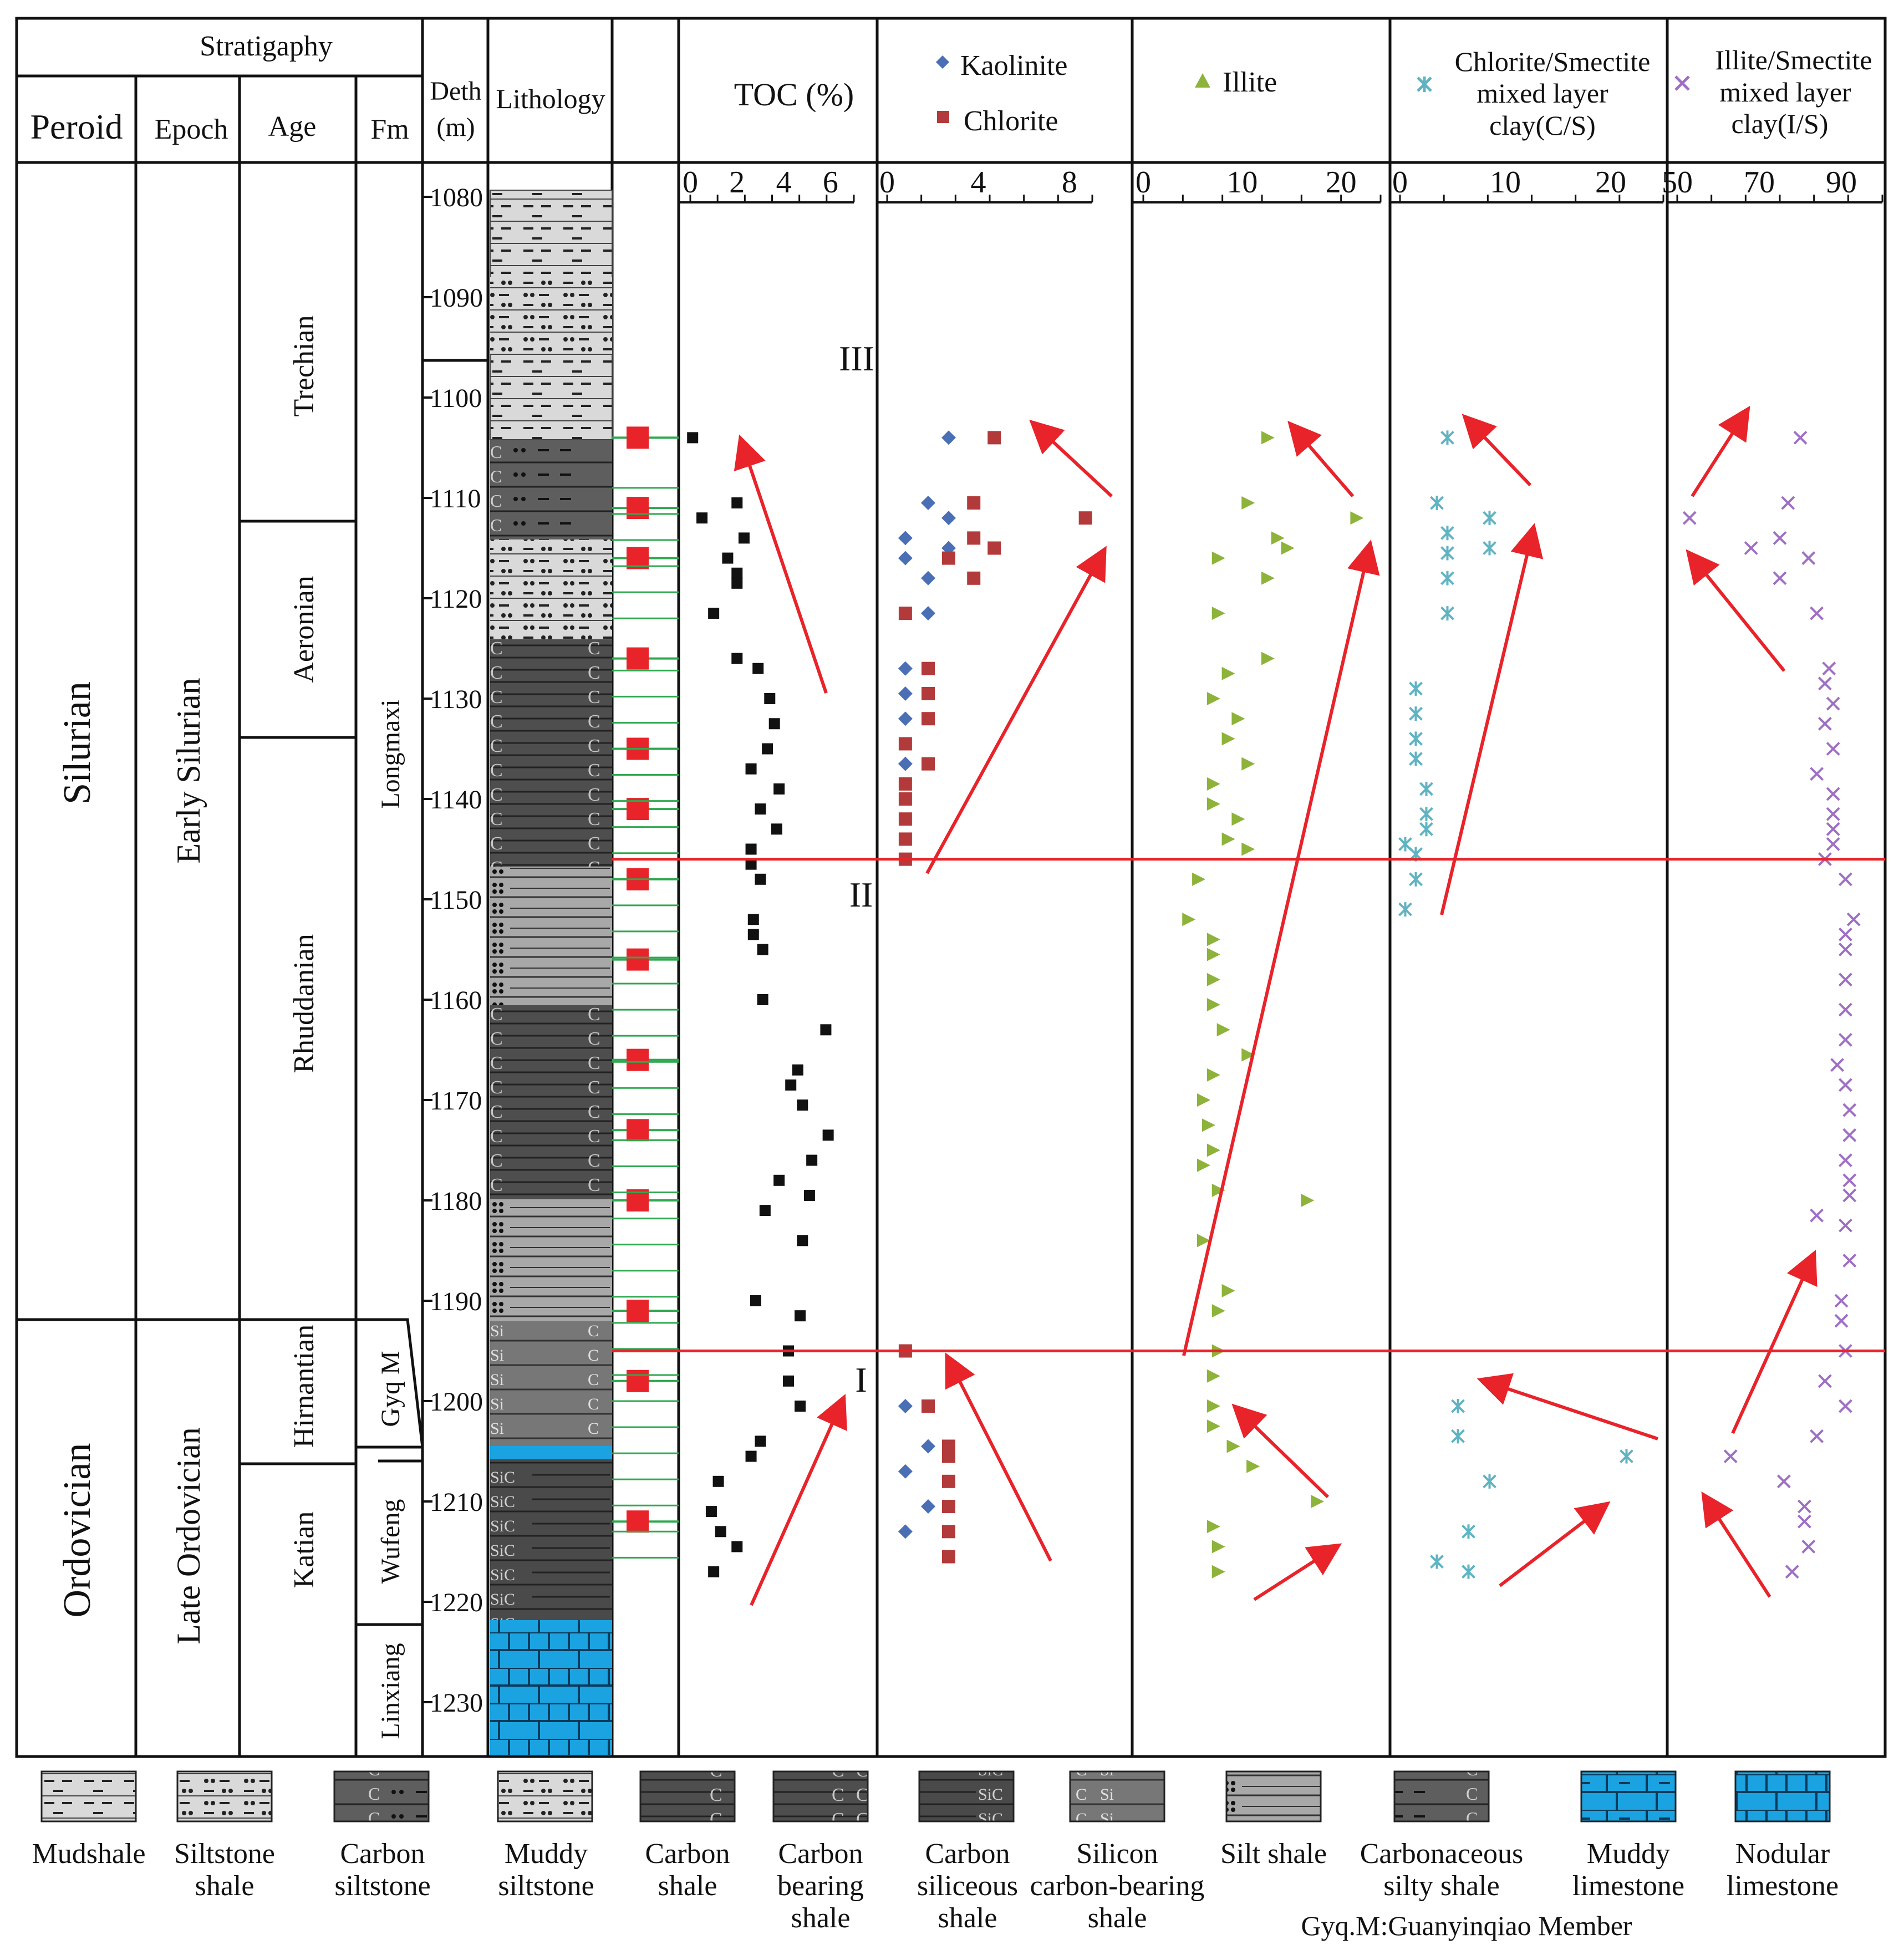 Image resolution: width=1904 pixels, height=1960 pixels. Describe the element at coordinates (1854, 919) in the screenshot. I see `point-illitesmectite-20-b` at that location.